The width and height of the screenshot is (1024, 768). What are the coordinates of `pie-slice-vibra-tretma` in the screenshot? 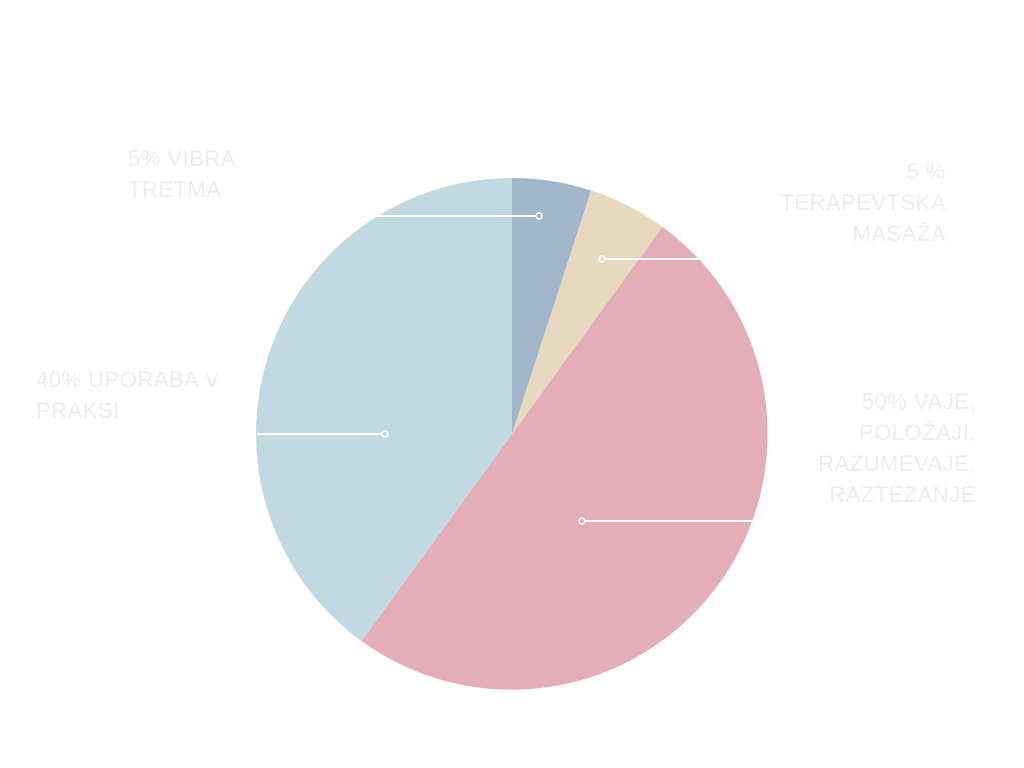 It's located at (552, 306).